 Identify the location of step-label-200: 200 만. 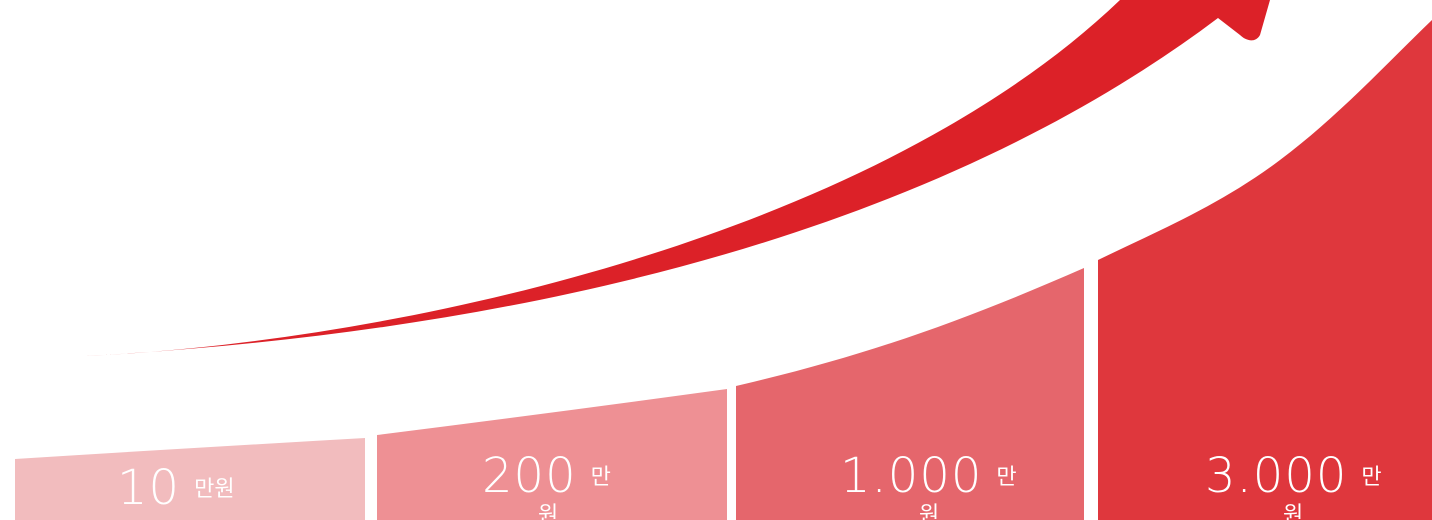
(546, 476).